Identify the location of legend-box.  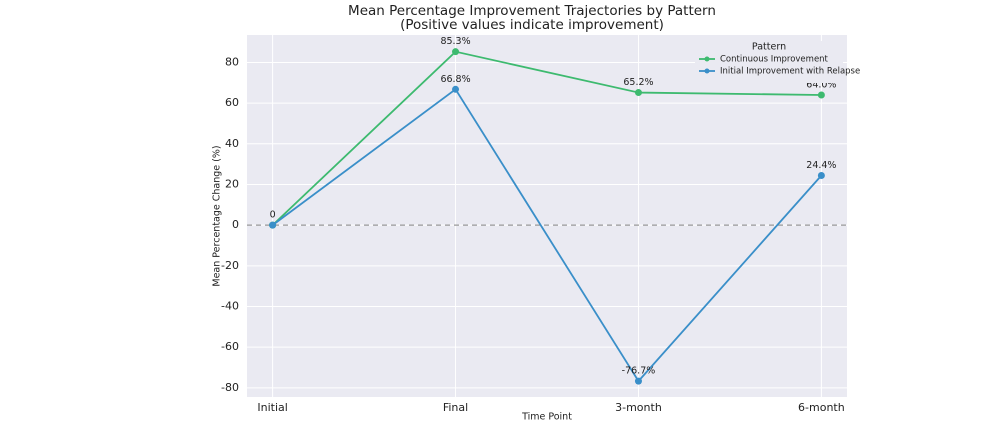
(769, 62).